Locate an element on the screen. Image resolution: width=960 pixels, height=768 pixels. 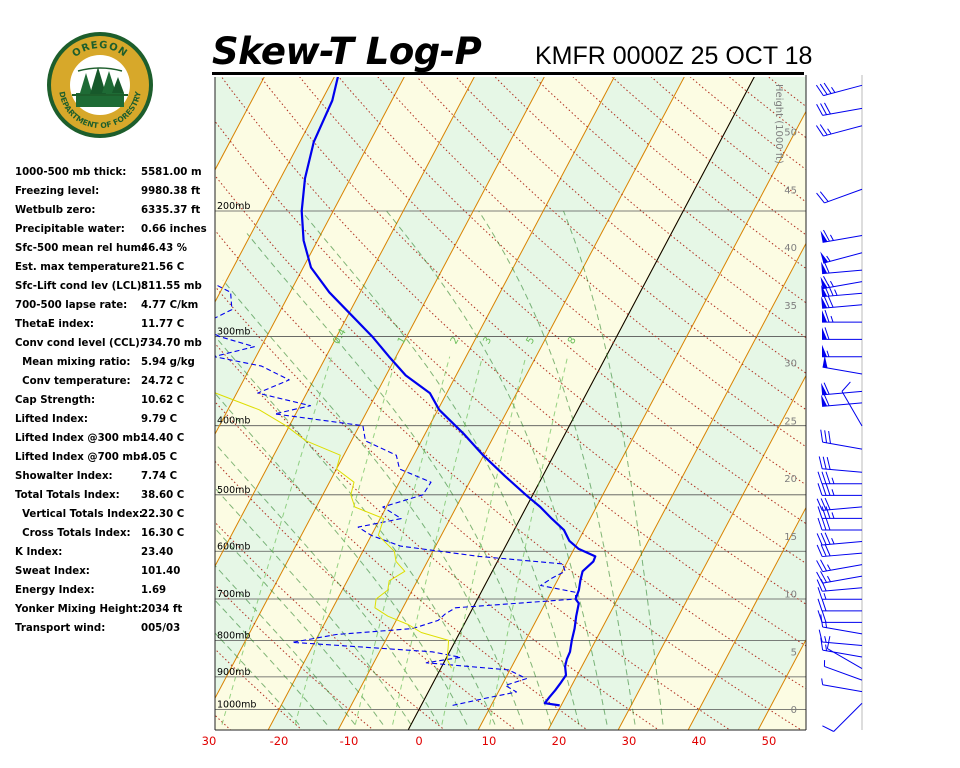
index-label: Sfc-Lift cond lev (LCL): is located at coordinates (80, 286).